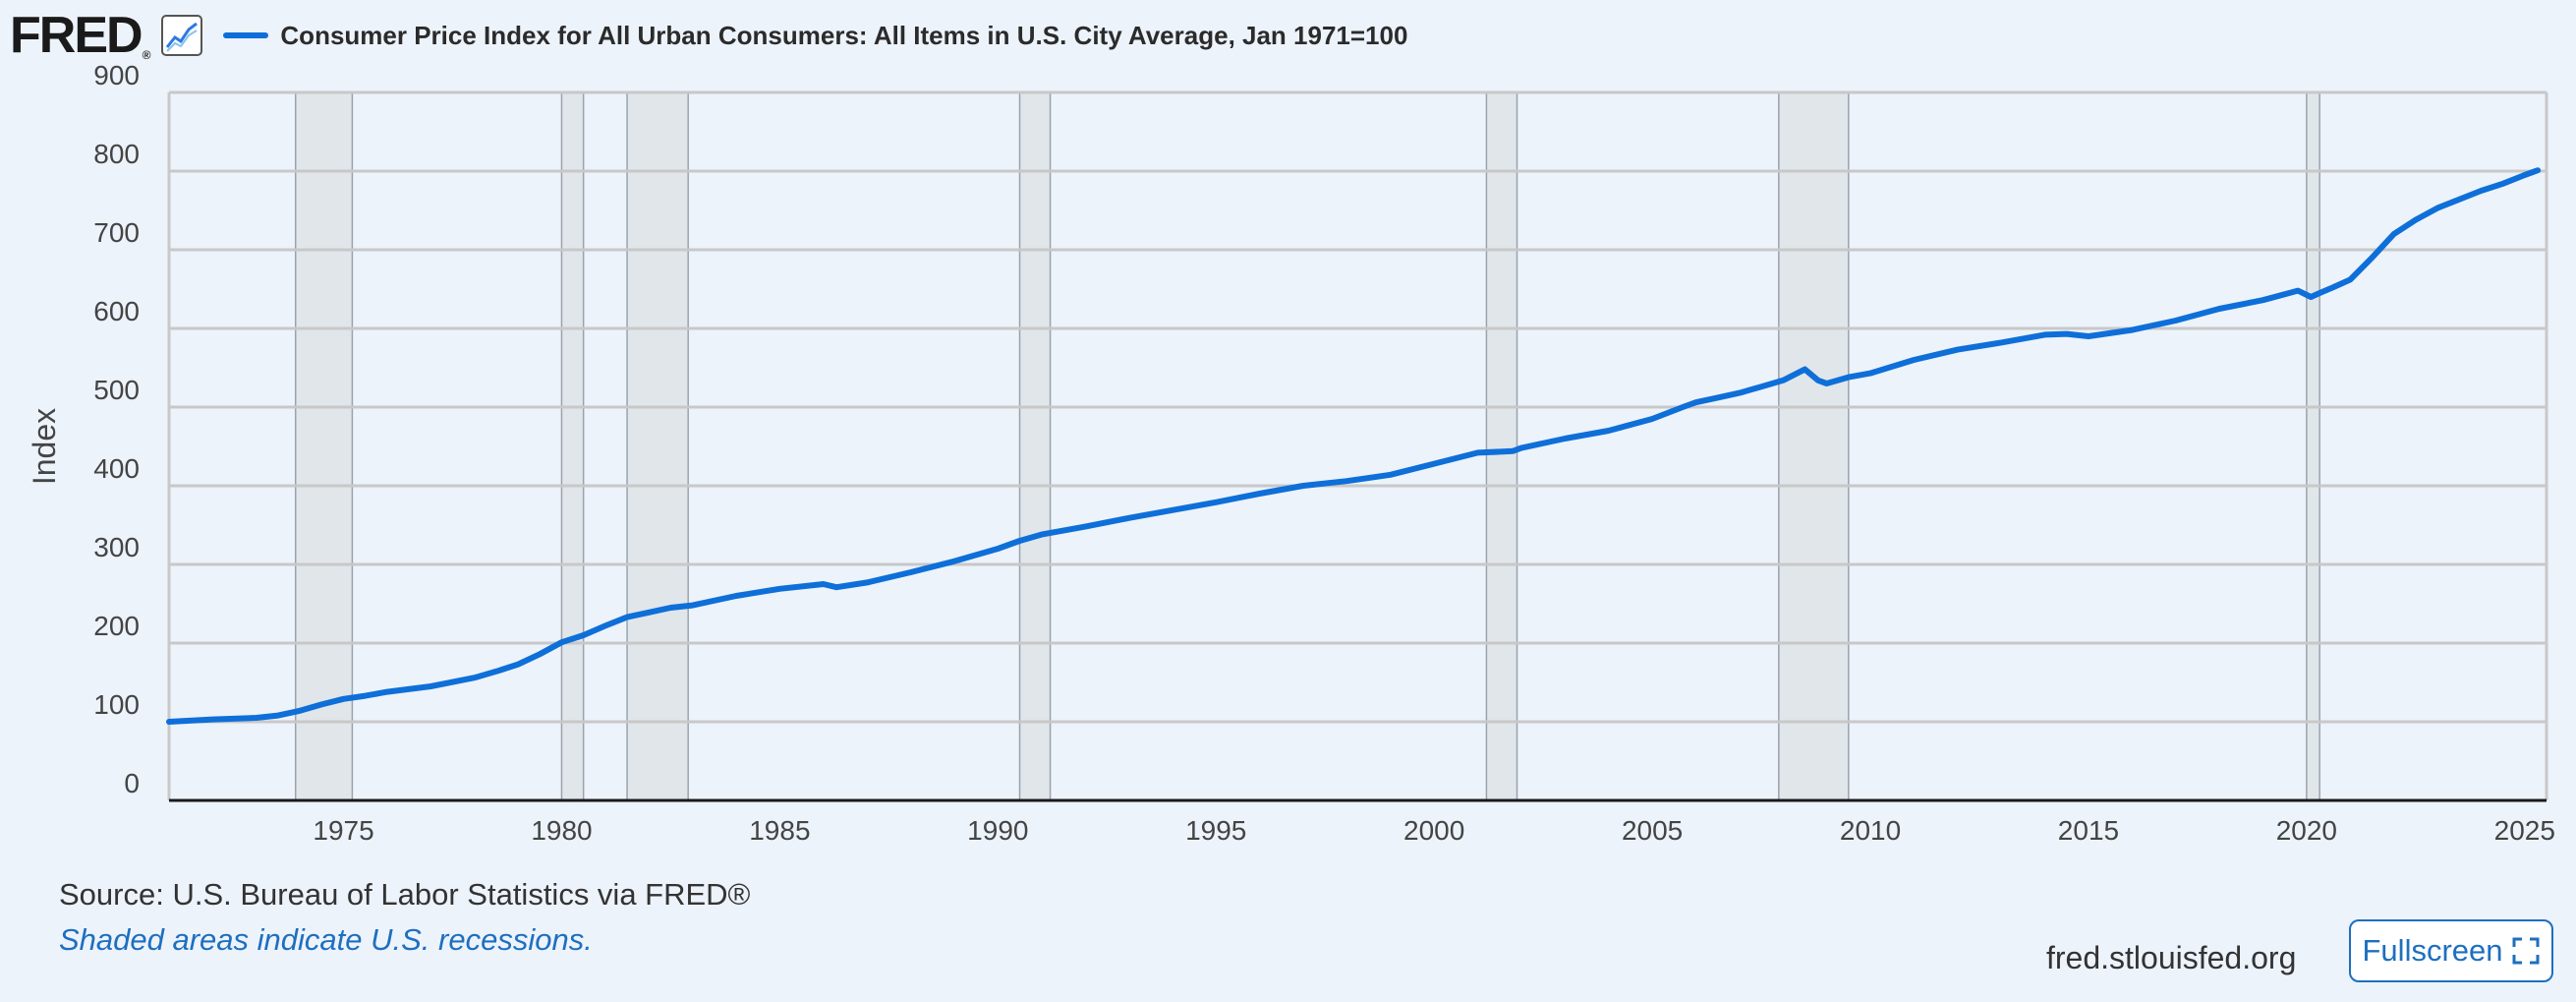 The image size is (2576, 1002). What do you see at coordinates (116, 547) in the screenshot?
I see `y-tick-label: 300` at bounding box center [116, 547].